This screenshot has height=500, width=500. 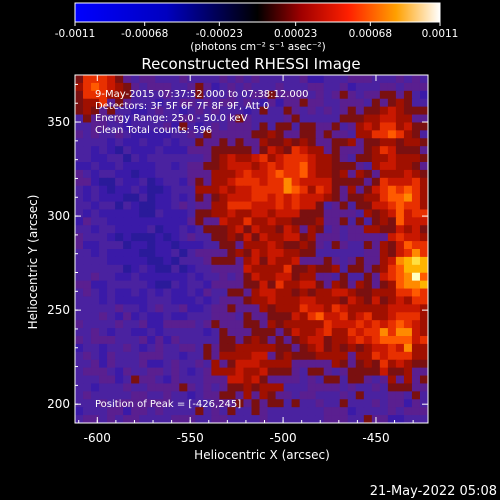 What do you see at coordinates (201, 94) in the screenshot?
I see `annotation-line: 9-May-2015 07:37:52.000 to 07:38:12.000` at bounding box center [201, 94].